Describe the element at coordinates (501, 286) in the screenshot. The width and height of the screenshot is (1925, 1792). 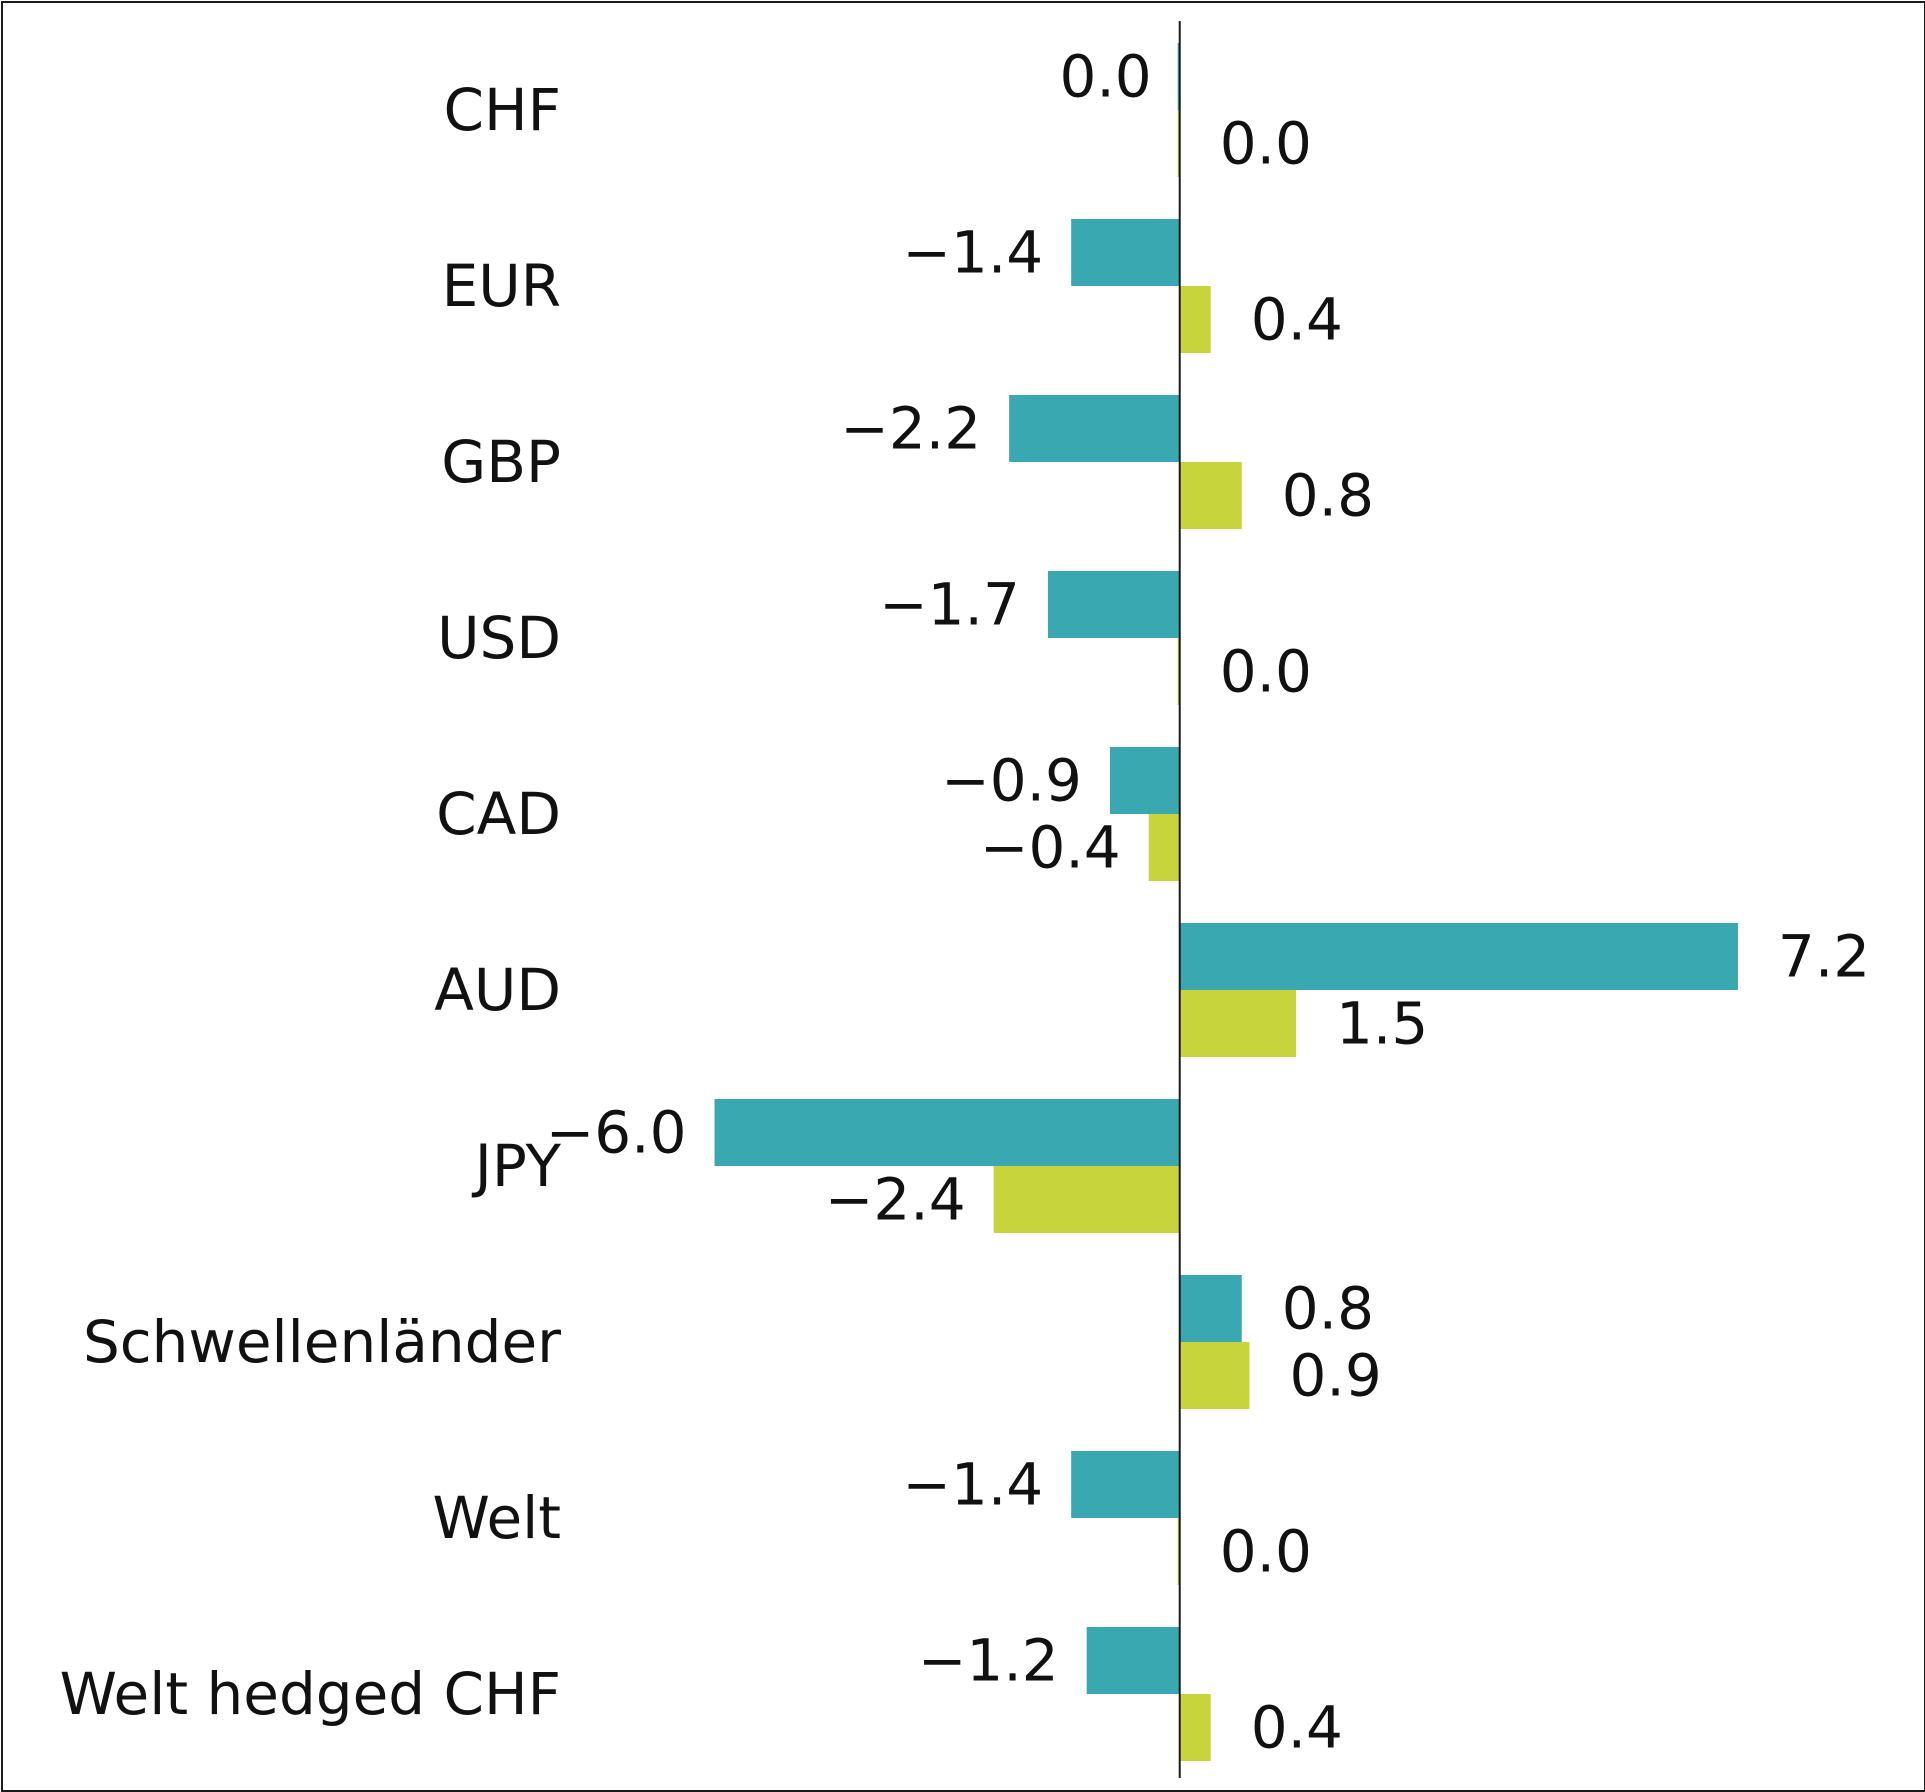
I see `category-label: EUR` at that location.